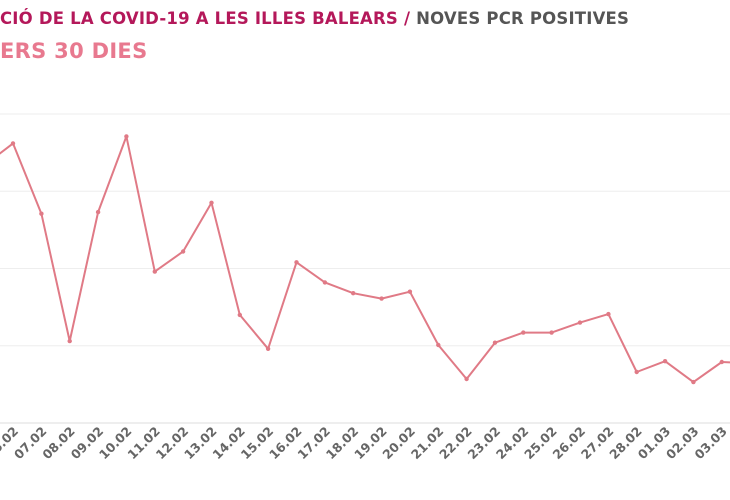 The width and height of the screenshot is (730, 500). I want to click on chart-title-main: CIÓ DE LA COVID-19 A LES ILLES BALEARS, so click(199, 18).